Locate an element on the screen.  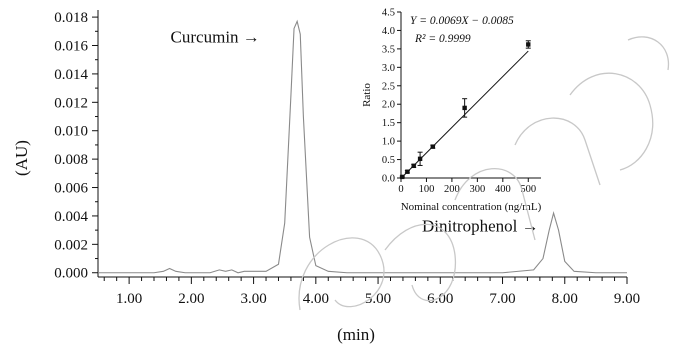
x-tick-label: 7.00 is located at coordinates (502, 299).